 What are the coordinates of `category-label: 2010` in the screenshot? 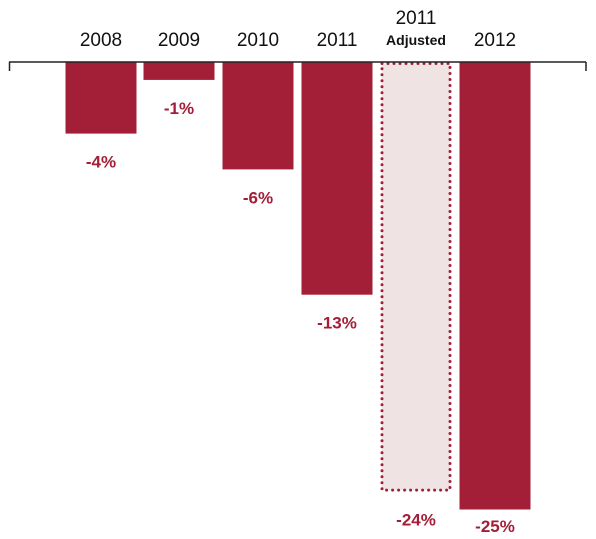 It's located at (258, 40).